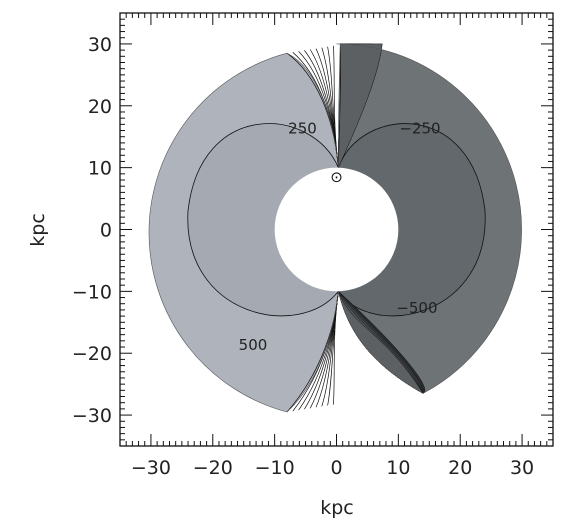 The height and width of the screenshot is (527, 570). I want to click on y-tick-label: −30, so click(92, 416).